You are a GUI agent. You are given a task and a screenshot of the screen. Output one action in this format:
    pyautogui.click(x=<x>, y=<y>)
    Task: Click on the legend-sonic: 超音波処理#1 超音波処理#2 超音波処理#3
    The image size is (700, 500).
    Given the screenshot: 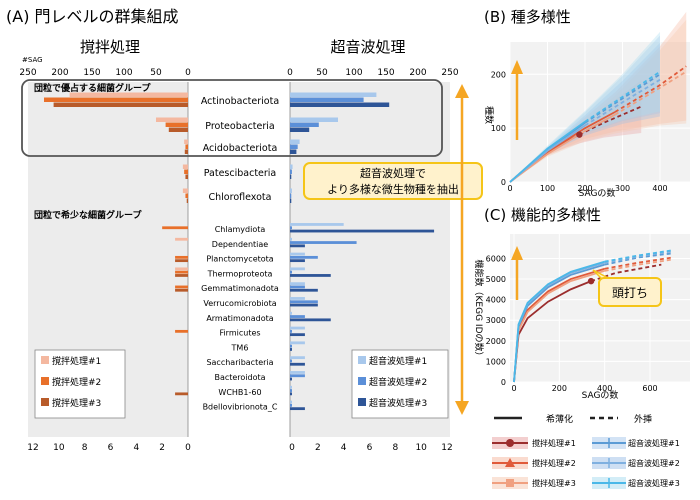 What is the action you would take?
    pyautogui.click(x=400, y=384)
    